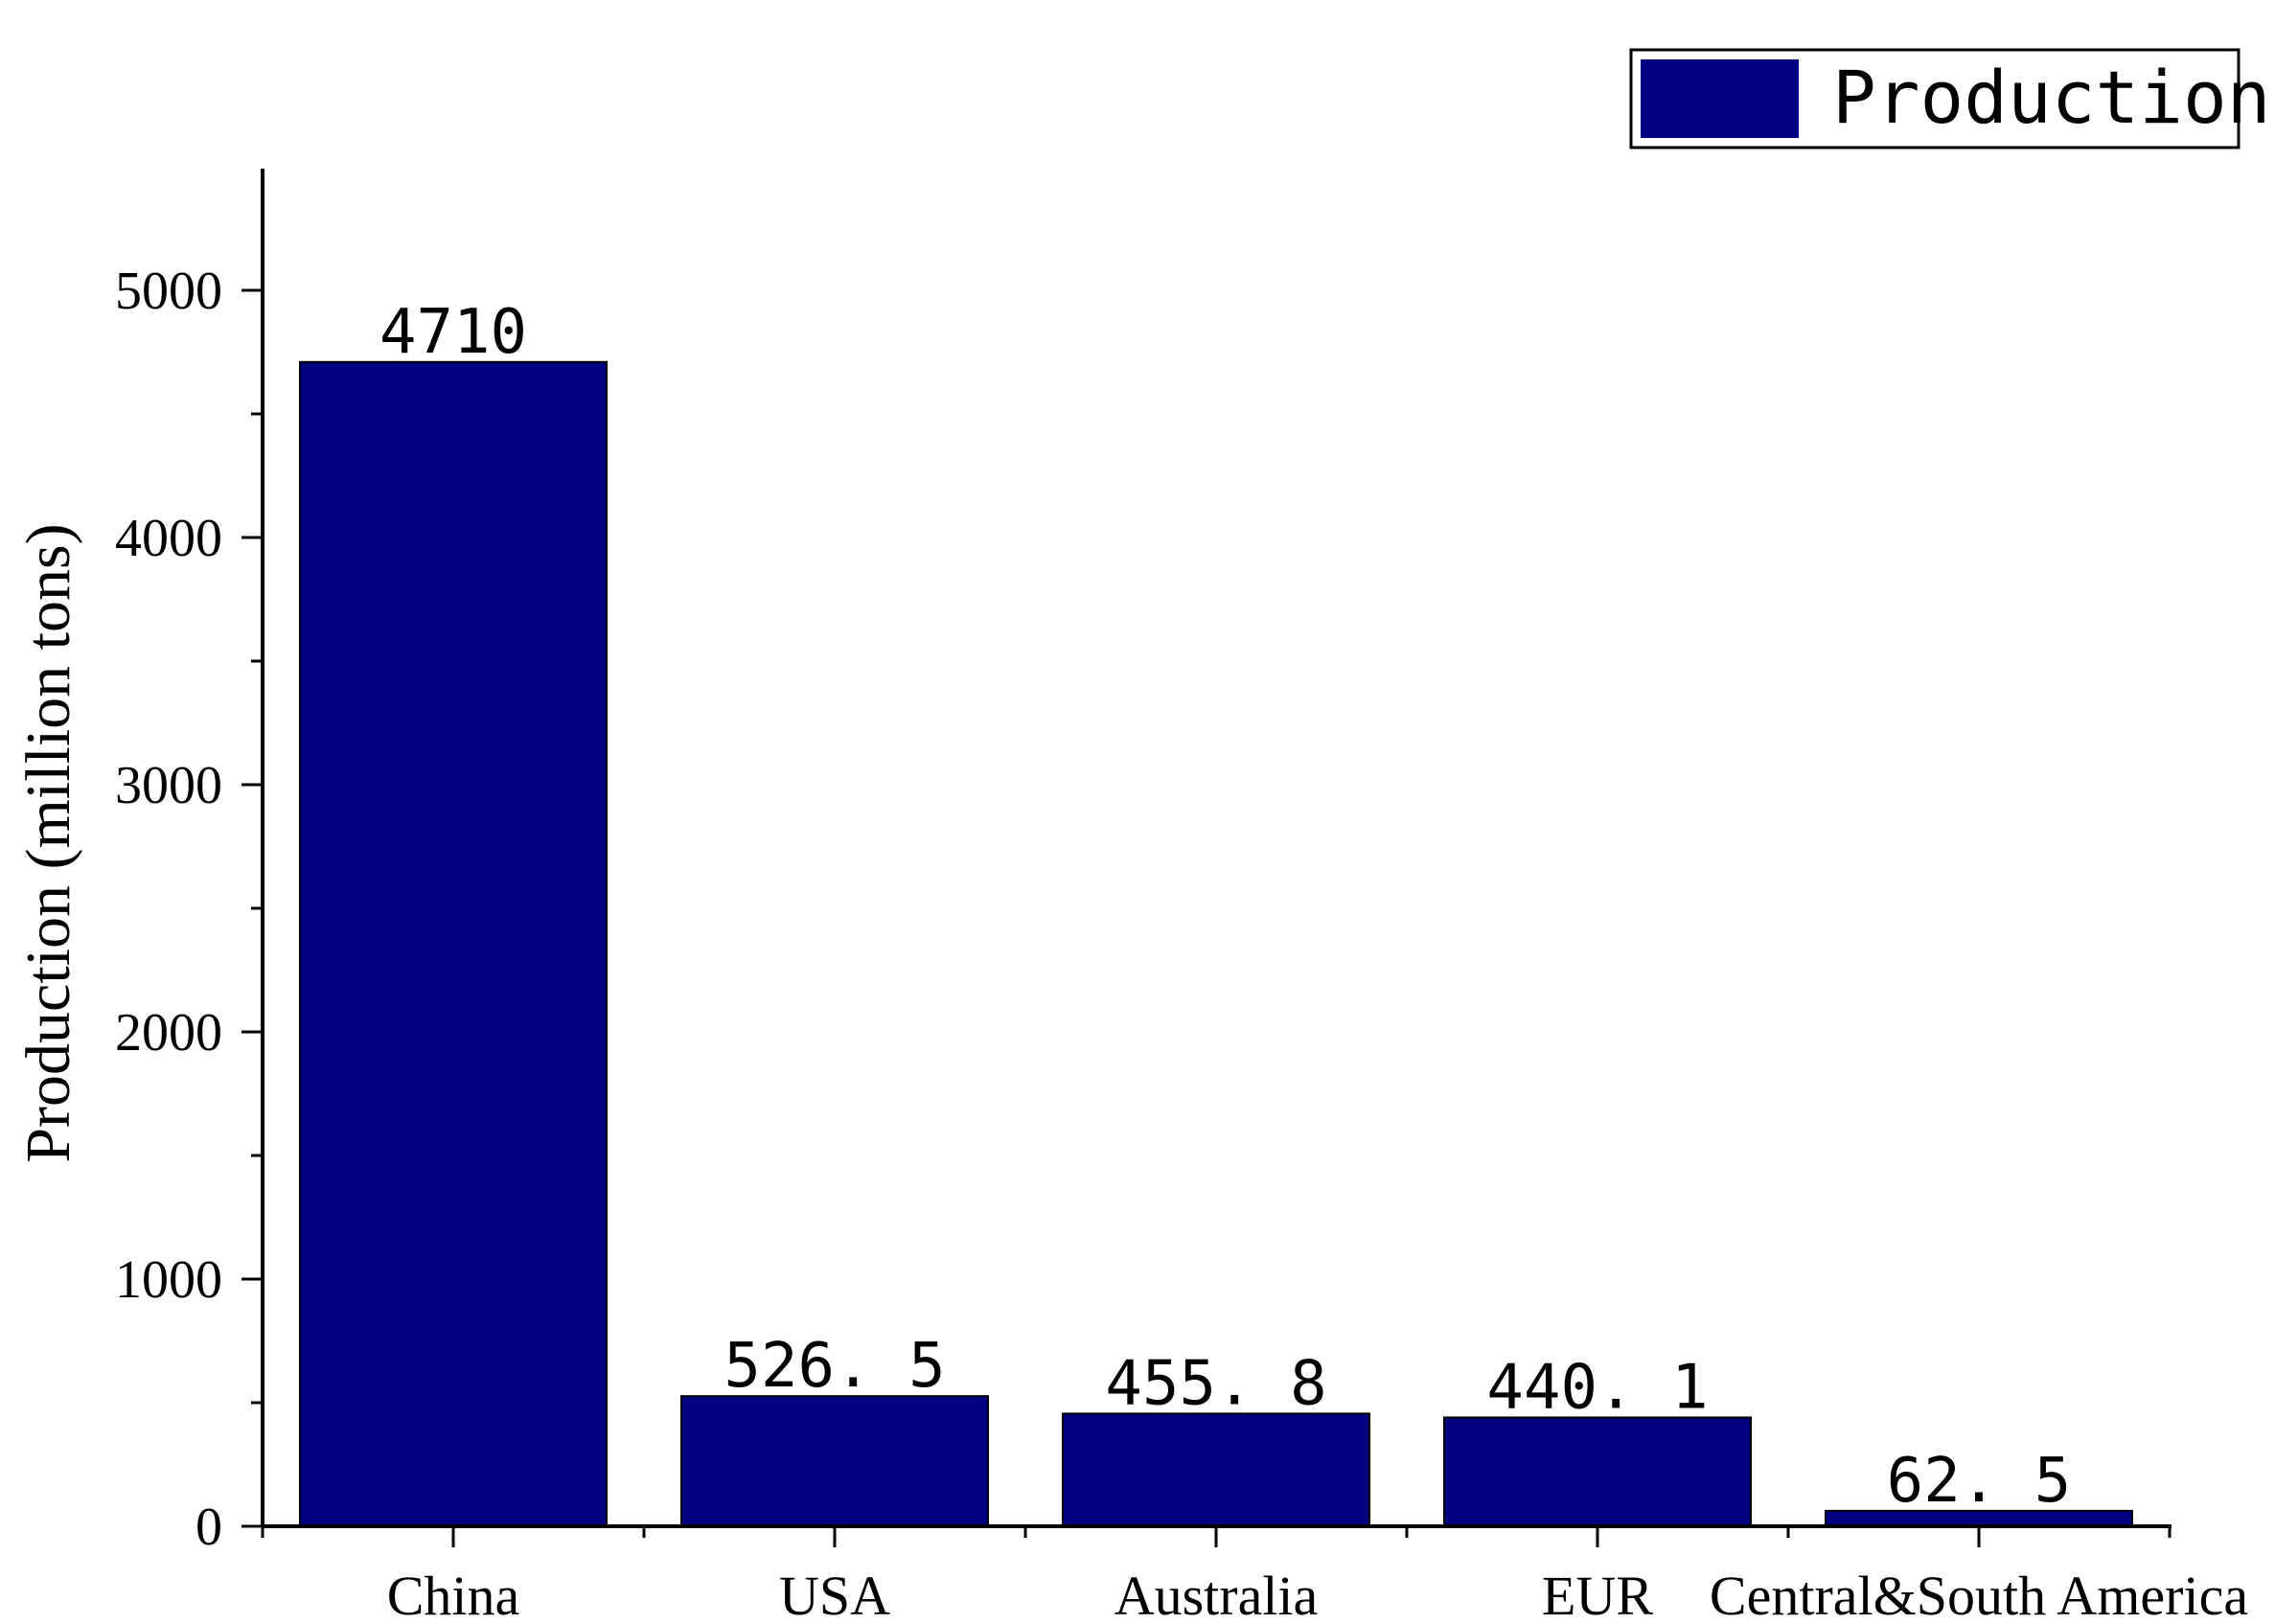  What do you see at coordinates (208, 1528) in the screenshot?
I see `y-tick-label-0: 0` at bounding box center [208, 1528].